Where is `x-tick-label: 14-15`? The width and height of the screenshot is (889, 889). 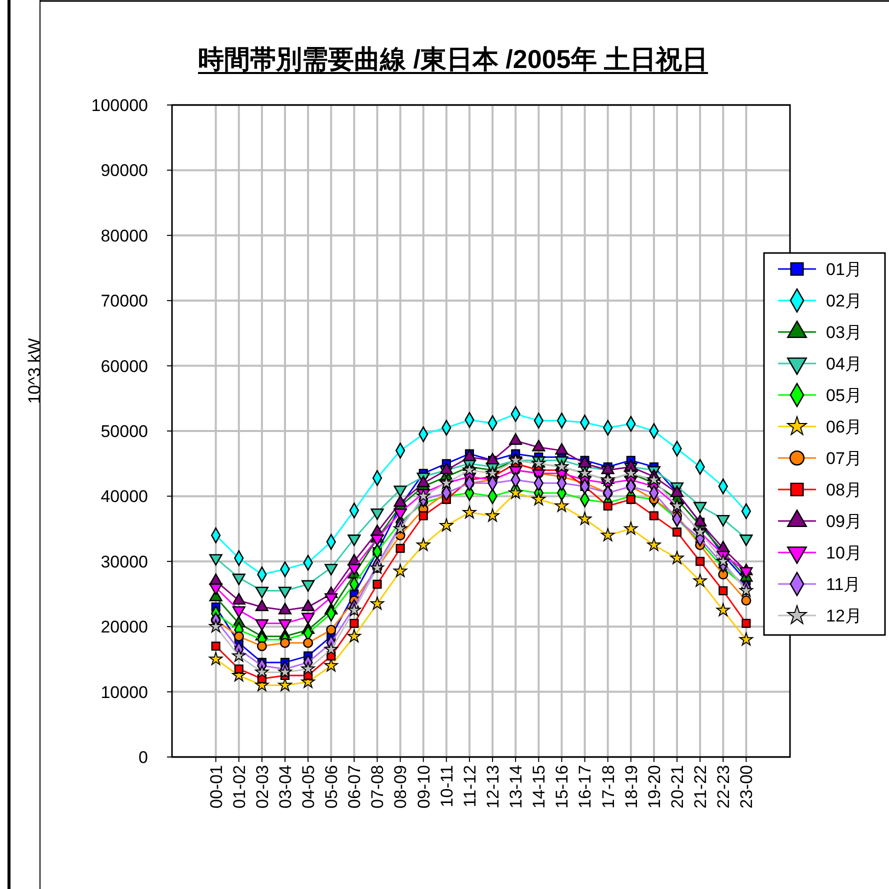 x-tick-label: 14-15 is located at coordinates (539, 786).